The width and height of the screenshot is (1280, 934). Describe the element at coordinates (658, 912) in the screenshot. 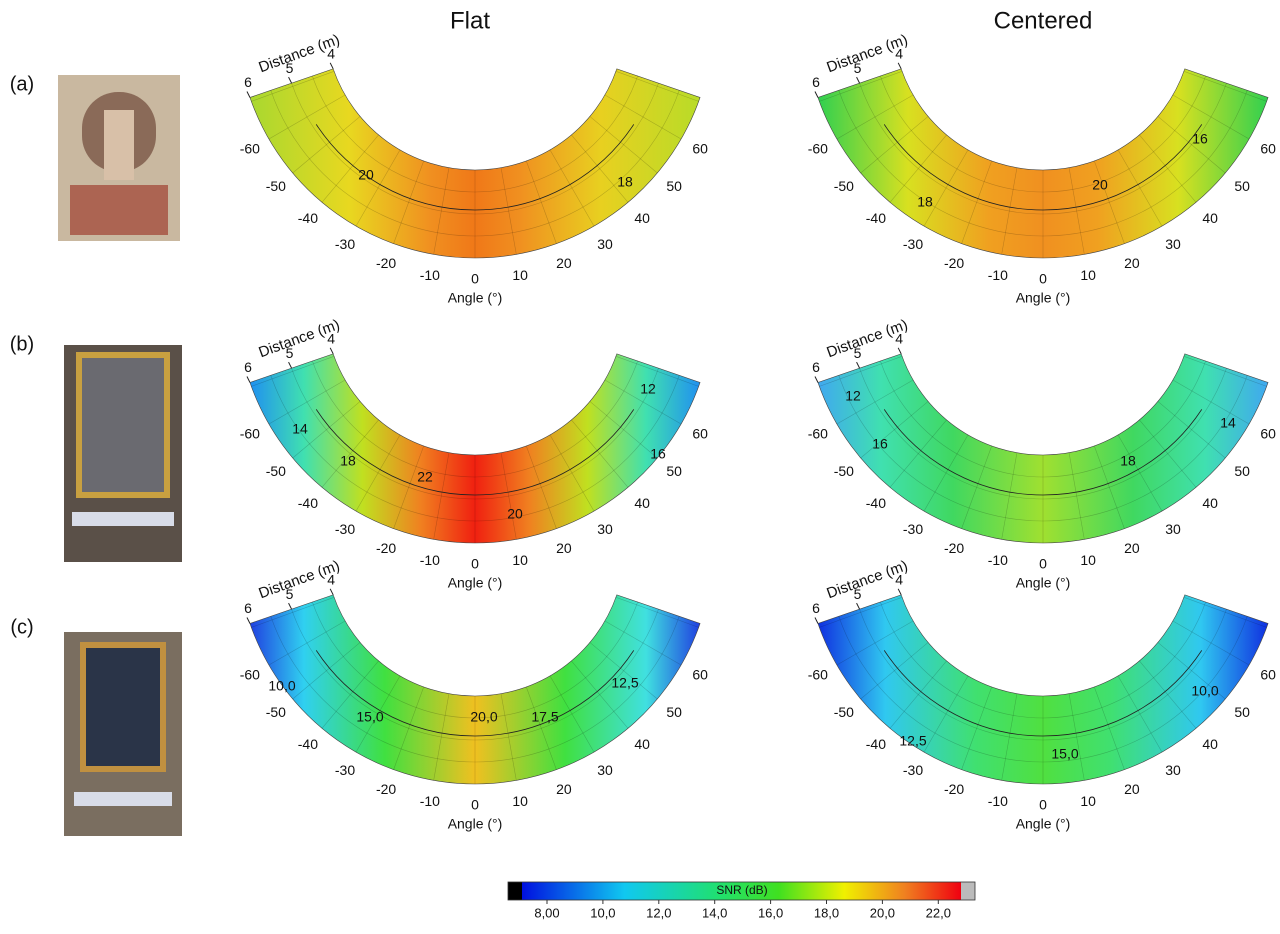

I see `colorbar-tick-label: 12,0` at that location.